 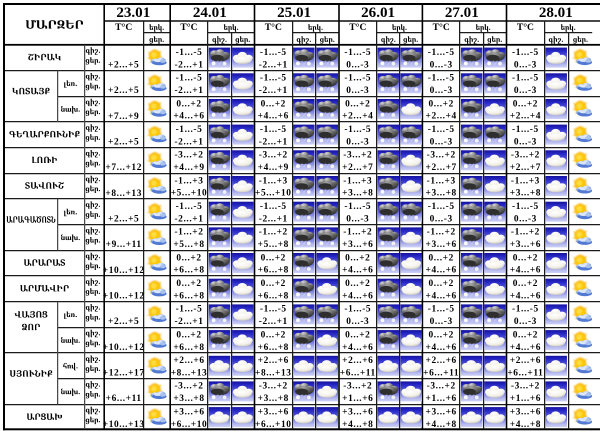 I want to click on svg-text: +10...+13, so click(x=124, y=425).